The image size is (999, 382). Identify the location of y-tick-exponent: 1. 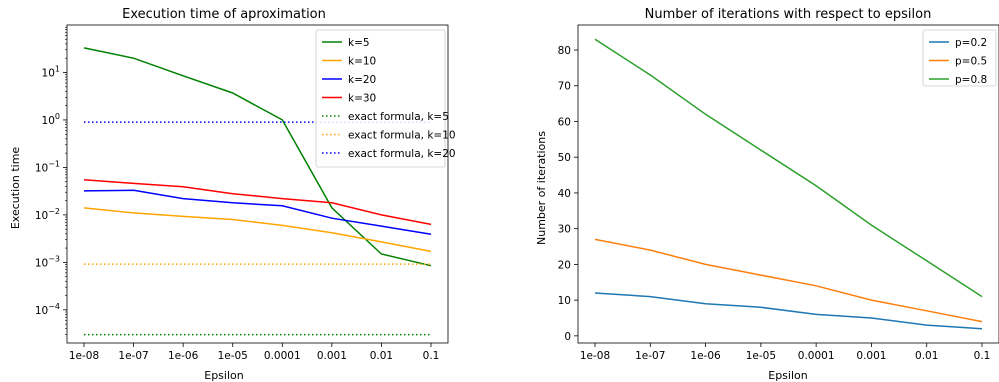
(57, 68).